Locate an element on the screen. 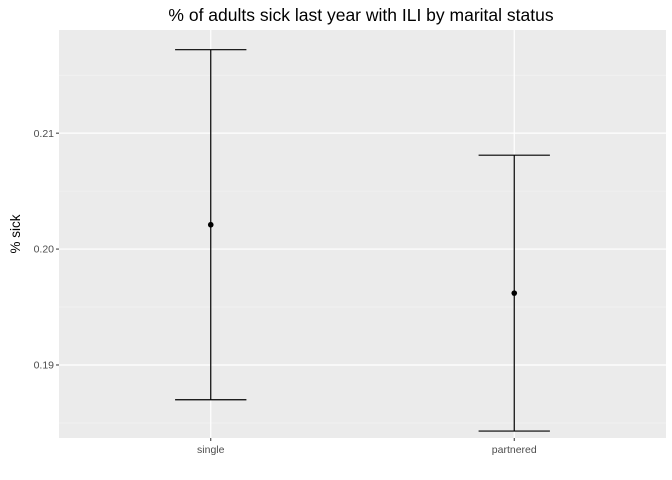 The width and height of the screenshot is (672, 480). y-axis: 0.19 0.20 0.21 is located at coordinates (46, 250).